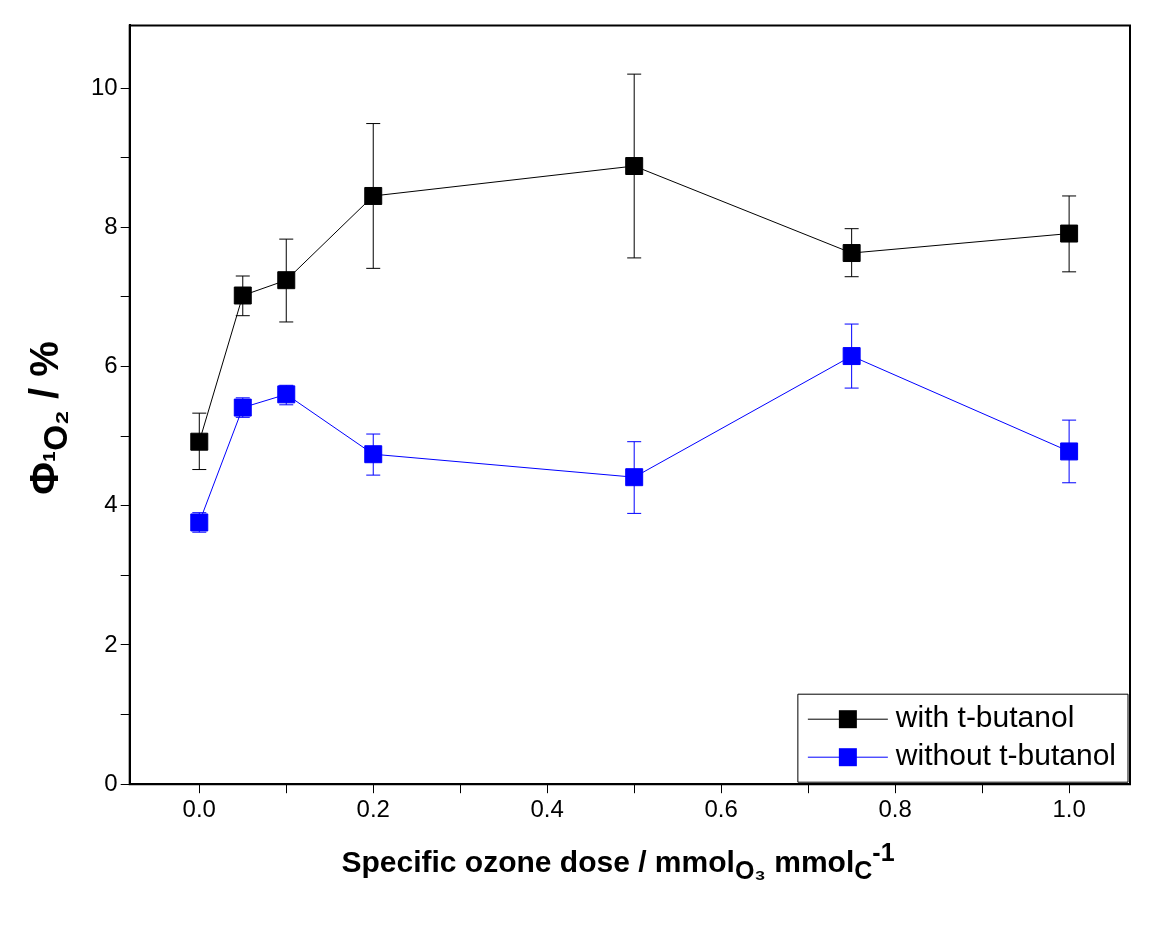 The width and height of the screenshot is (1159, 951). What do you see at coordinates (1069, 809) in the screenshot?
I see `x-tick-label: 1.0` at bounding box center [1069, 809].